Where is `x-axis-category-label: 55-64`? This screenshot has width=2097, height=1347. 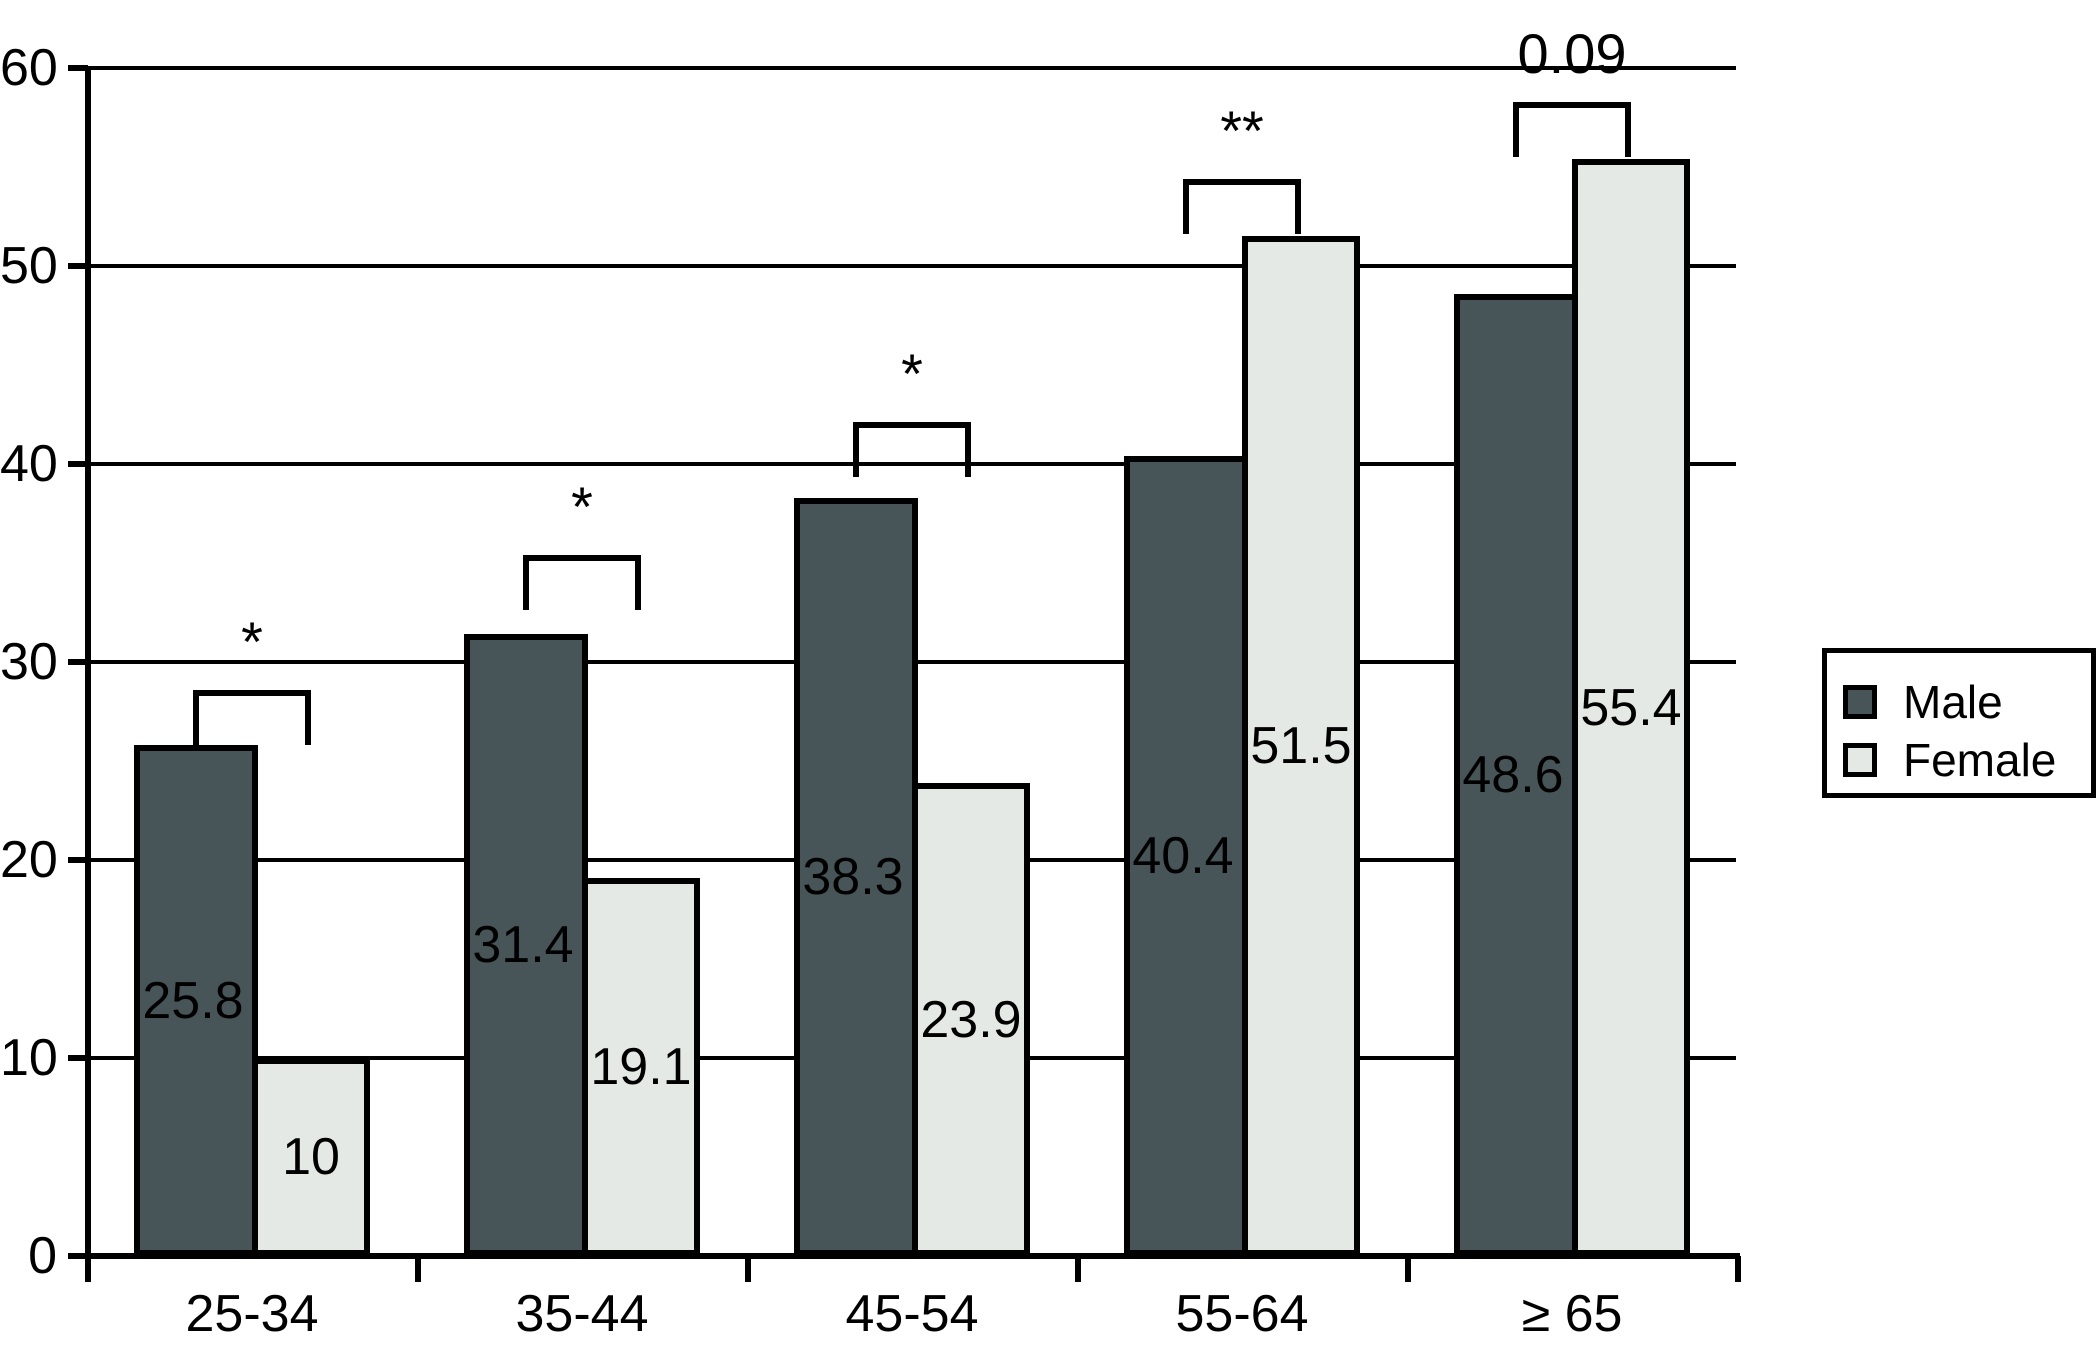 x-axis-category-label: 55-64 is located at coordinates (1242, 1314).